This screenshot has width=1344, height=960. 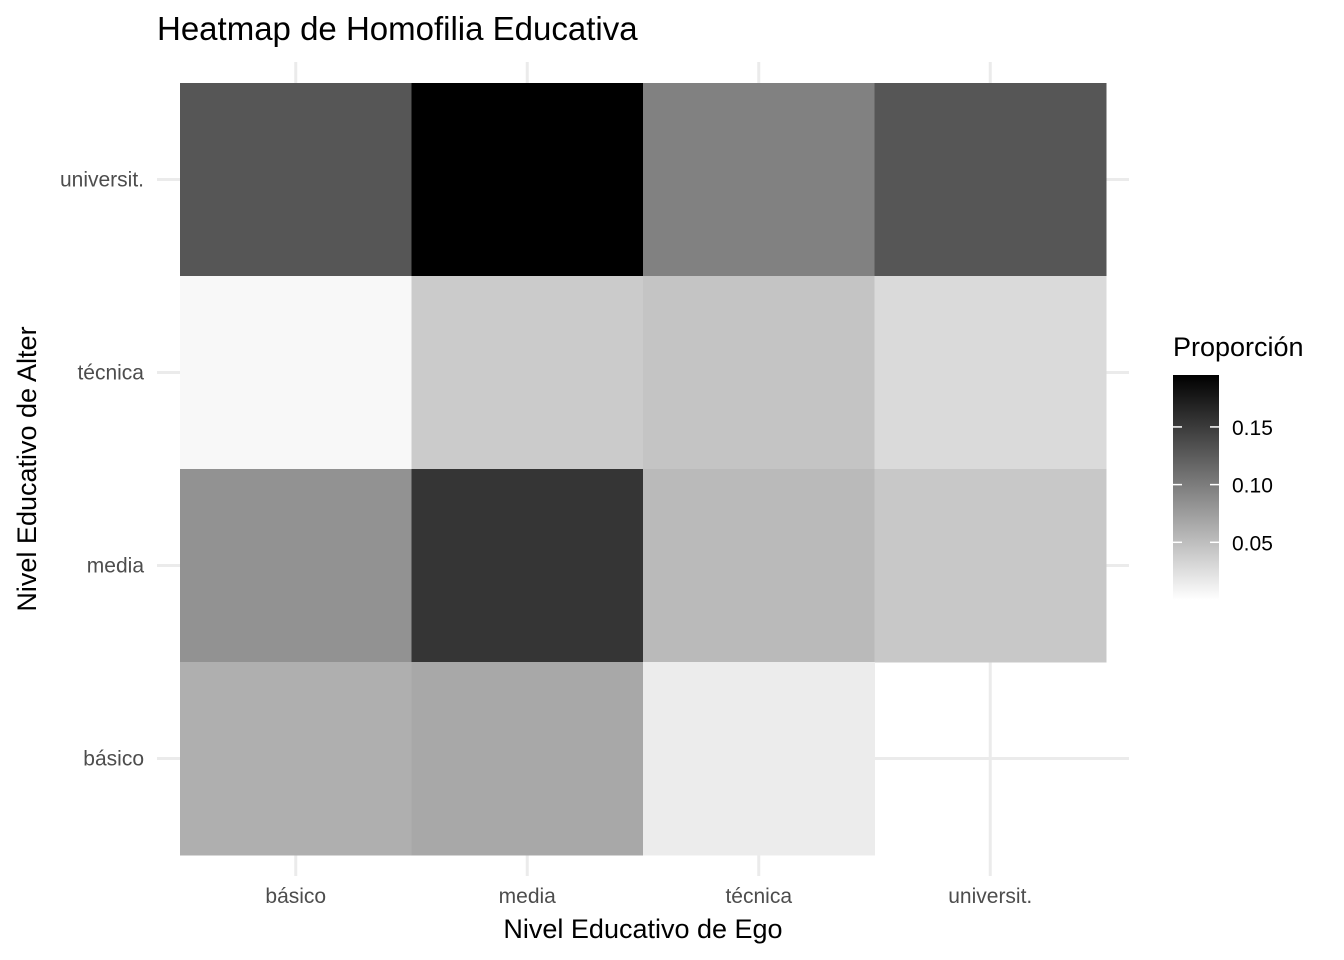 I want to click on x-tick-label: media, so click(x=528, y=896).